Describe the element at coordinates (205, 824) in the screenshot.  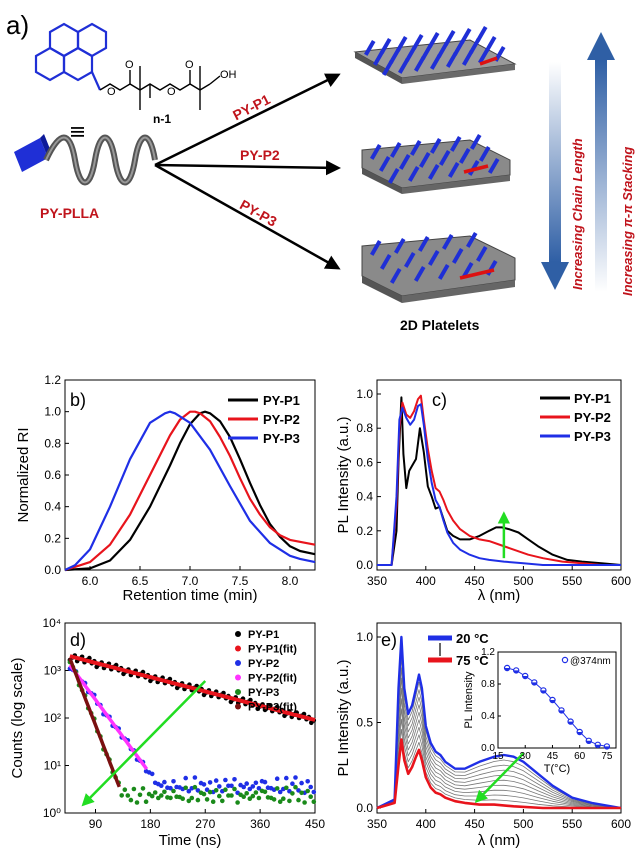
I see `x-tick-label: 270` at that location.